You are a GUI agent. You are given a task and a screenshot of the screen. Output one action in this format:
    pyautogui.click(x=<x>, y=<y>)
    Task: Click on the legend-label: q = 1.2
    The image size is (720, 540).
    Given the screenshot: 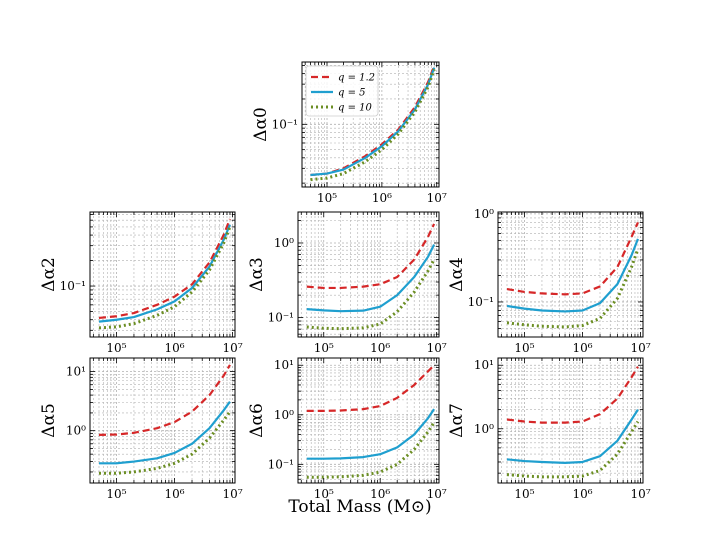 What is the action you would take?
    pyautogui.click(x=356, y=78)
    